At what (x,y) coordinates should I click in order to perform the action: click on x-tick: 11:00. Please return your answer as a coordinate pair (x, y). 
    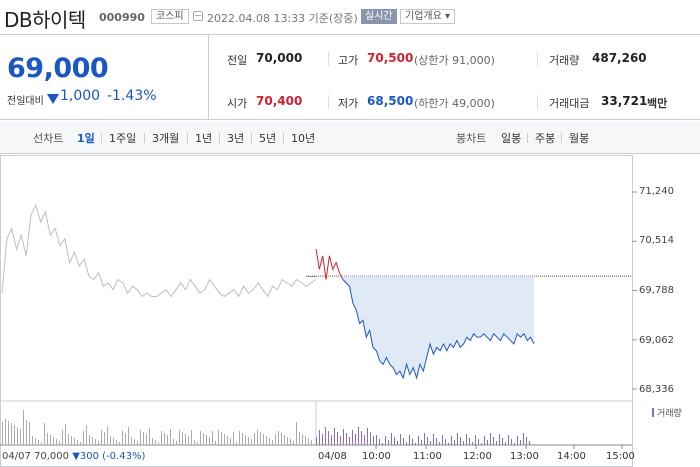
    Looking at the image, I should click on (427, 456).